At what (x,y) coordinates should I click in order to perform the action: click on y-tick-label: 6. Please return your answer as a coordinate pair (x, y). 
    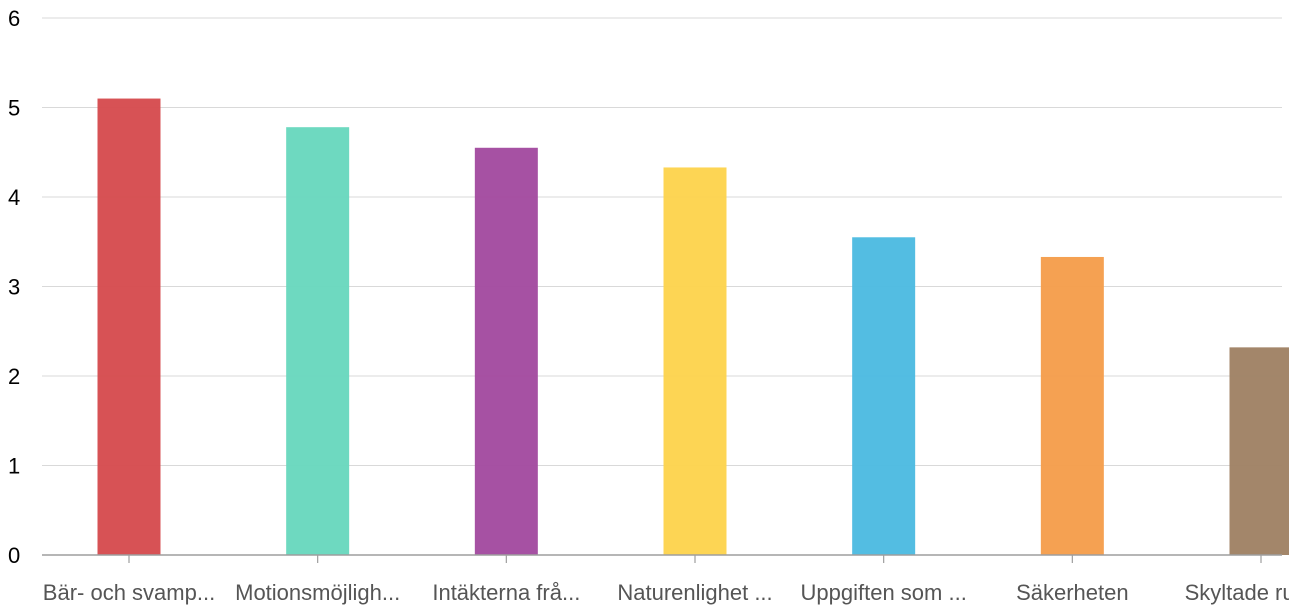
    Looking at the image, I should click on (14, 18).